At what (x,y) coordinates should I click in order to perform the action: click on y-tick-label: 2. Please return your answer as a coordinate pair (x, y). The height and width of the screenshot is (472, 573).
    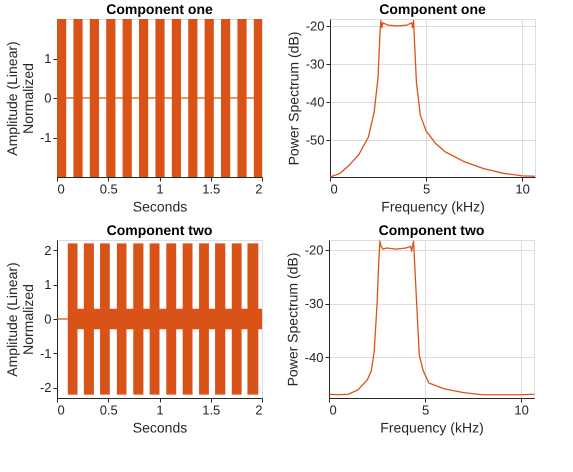
    Looking at the image, I should click on (48, 250).